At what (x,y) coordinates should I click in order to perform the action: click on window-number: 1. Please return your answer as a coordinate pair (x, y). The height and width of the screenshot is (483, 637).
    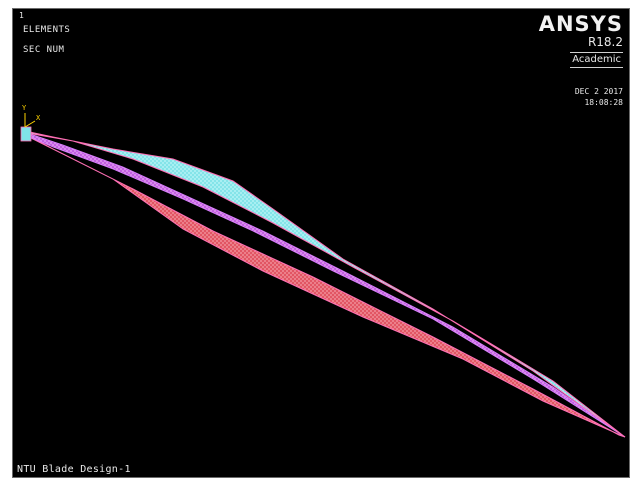
    Looking at the image, I should click on (21, 15).